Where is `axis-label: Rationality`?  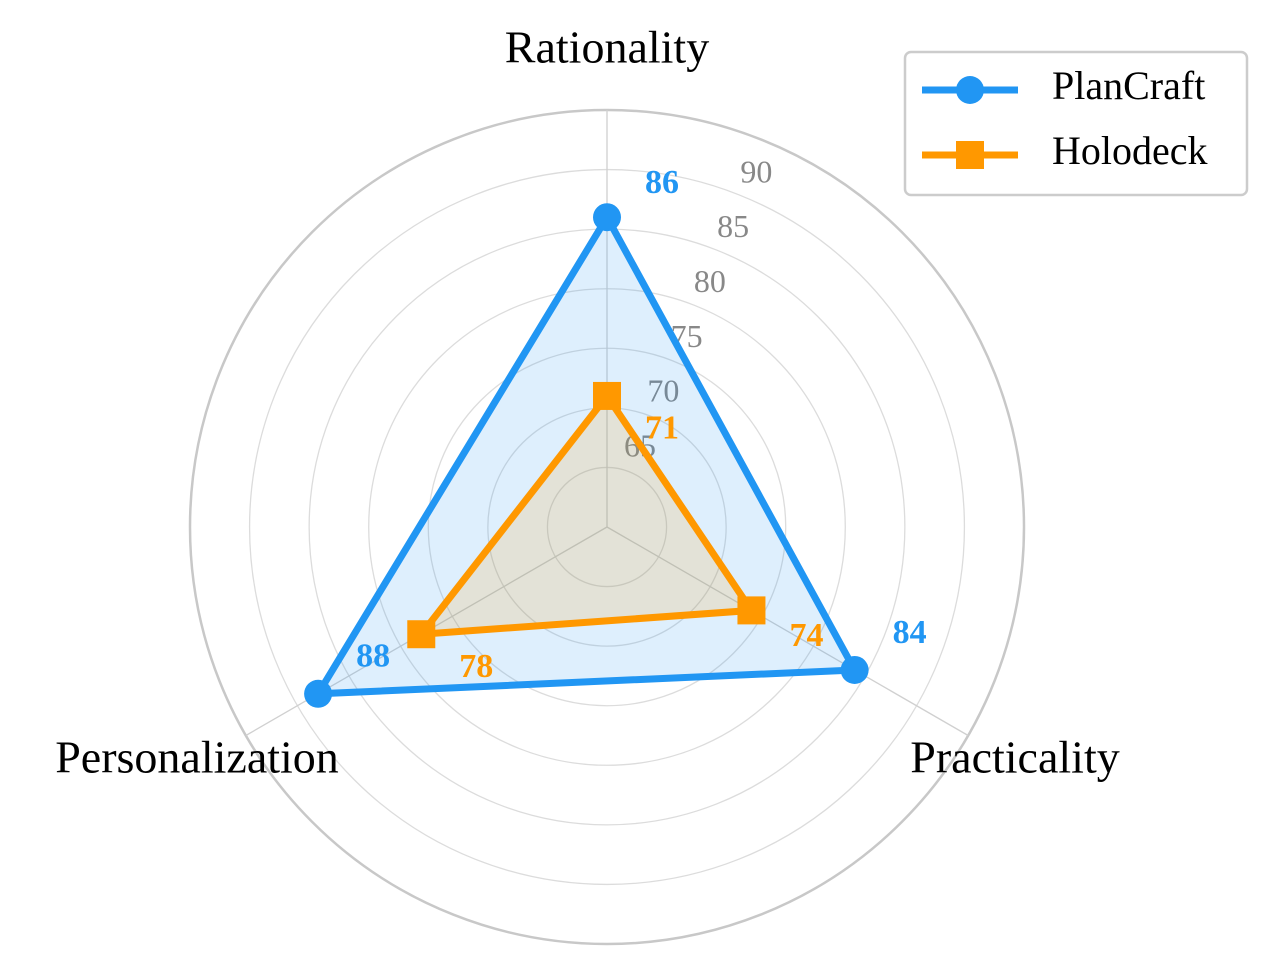
axis-label: Rationality is located at coordinates (607, 47).